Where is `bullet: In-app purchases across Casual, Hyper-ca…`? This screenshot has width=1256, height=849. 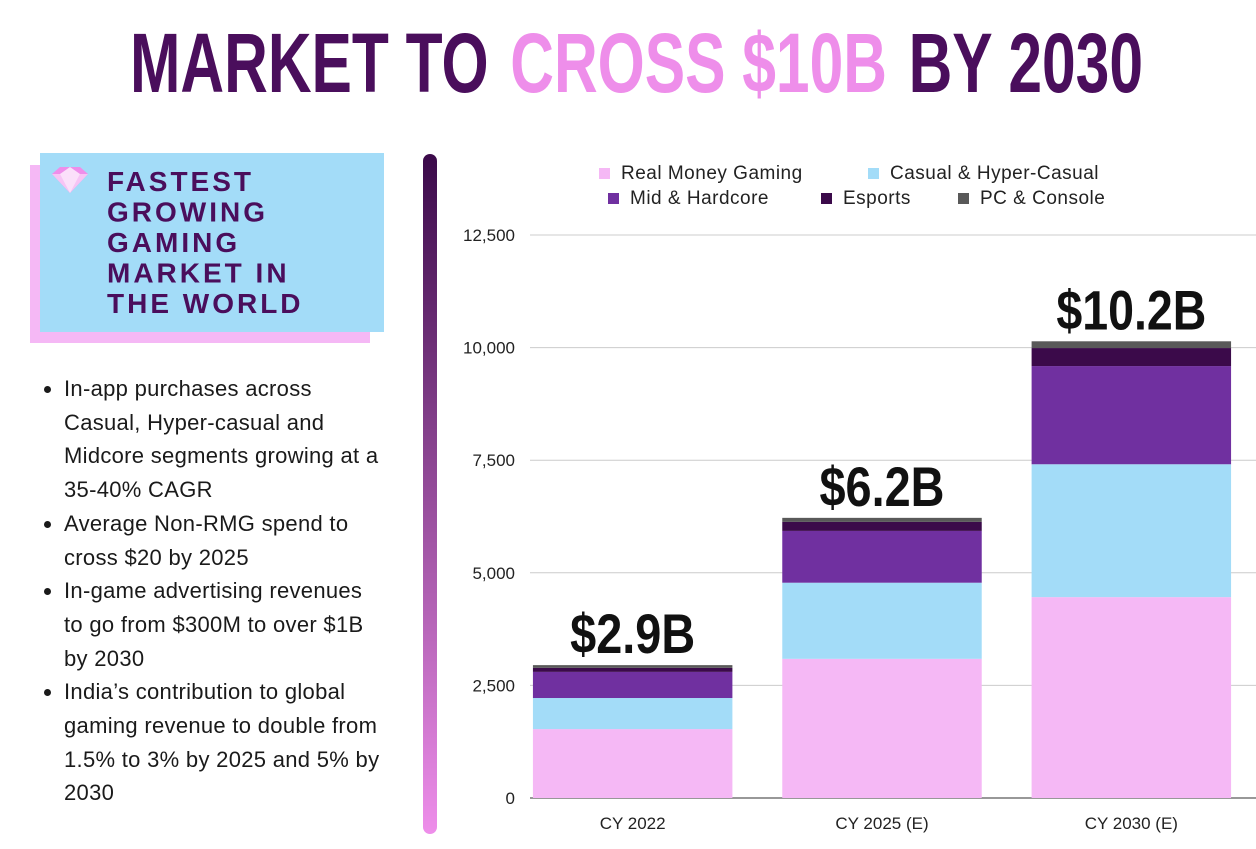 bullet: In-app purchases across Casual, Hyper-ca… is located at coordinates (222, 439).